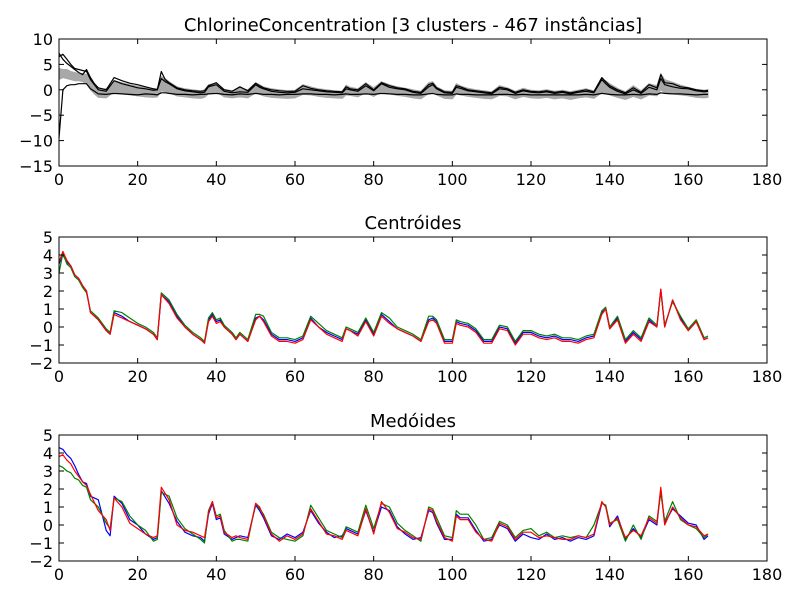 This screenshot has height=600, width=800. What do you see at coordinates (48, 64) in the screenshot?
I see `chlorine-y-tick-label: 5` at bounding box center [48, 64].